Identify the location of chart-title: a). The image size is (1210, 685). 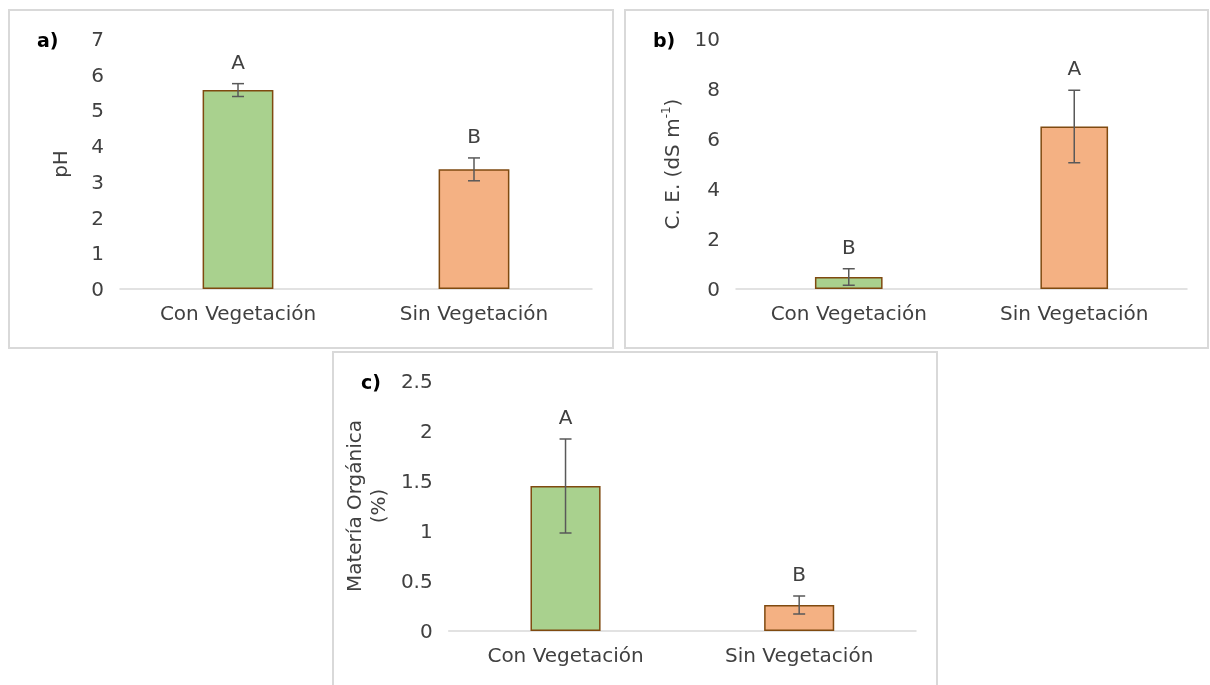
(48, 39).